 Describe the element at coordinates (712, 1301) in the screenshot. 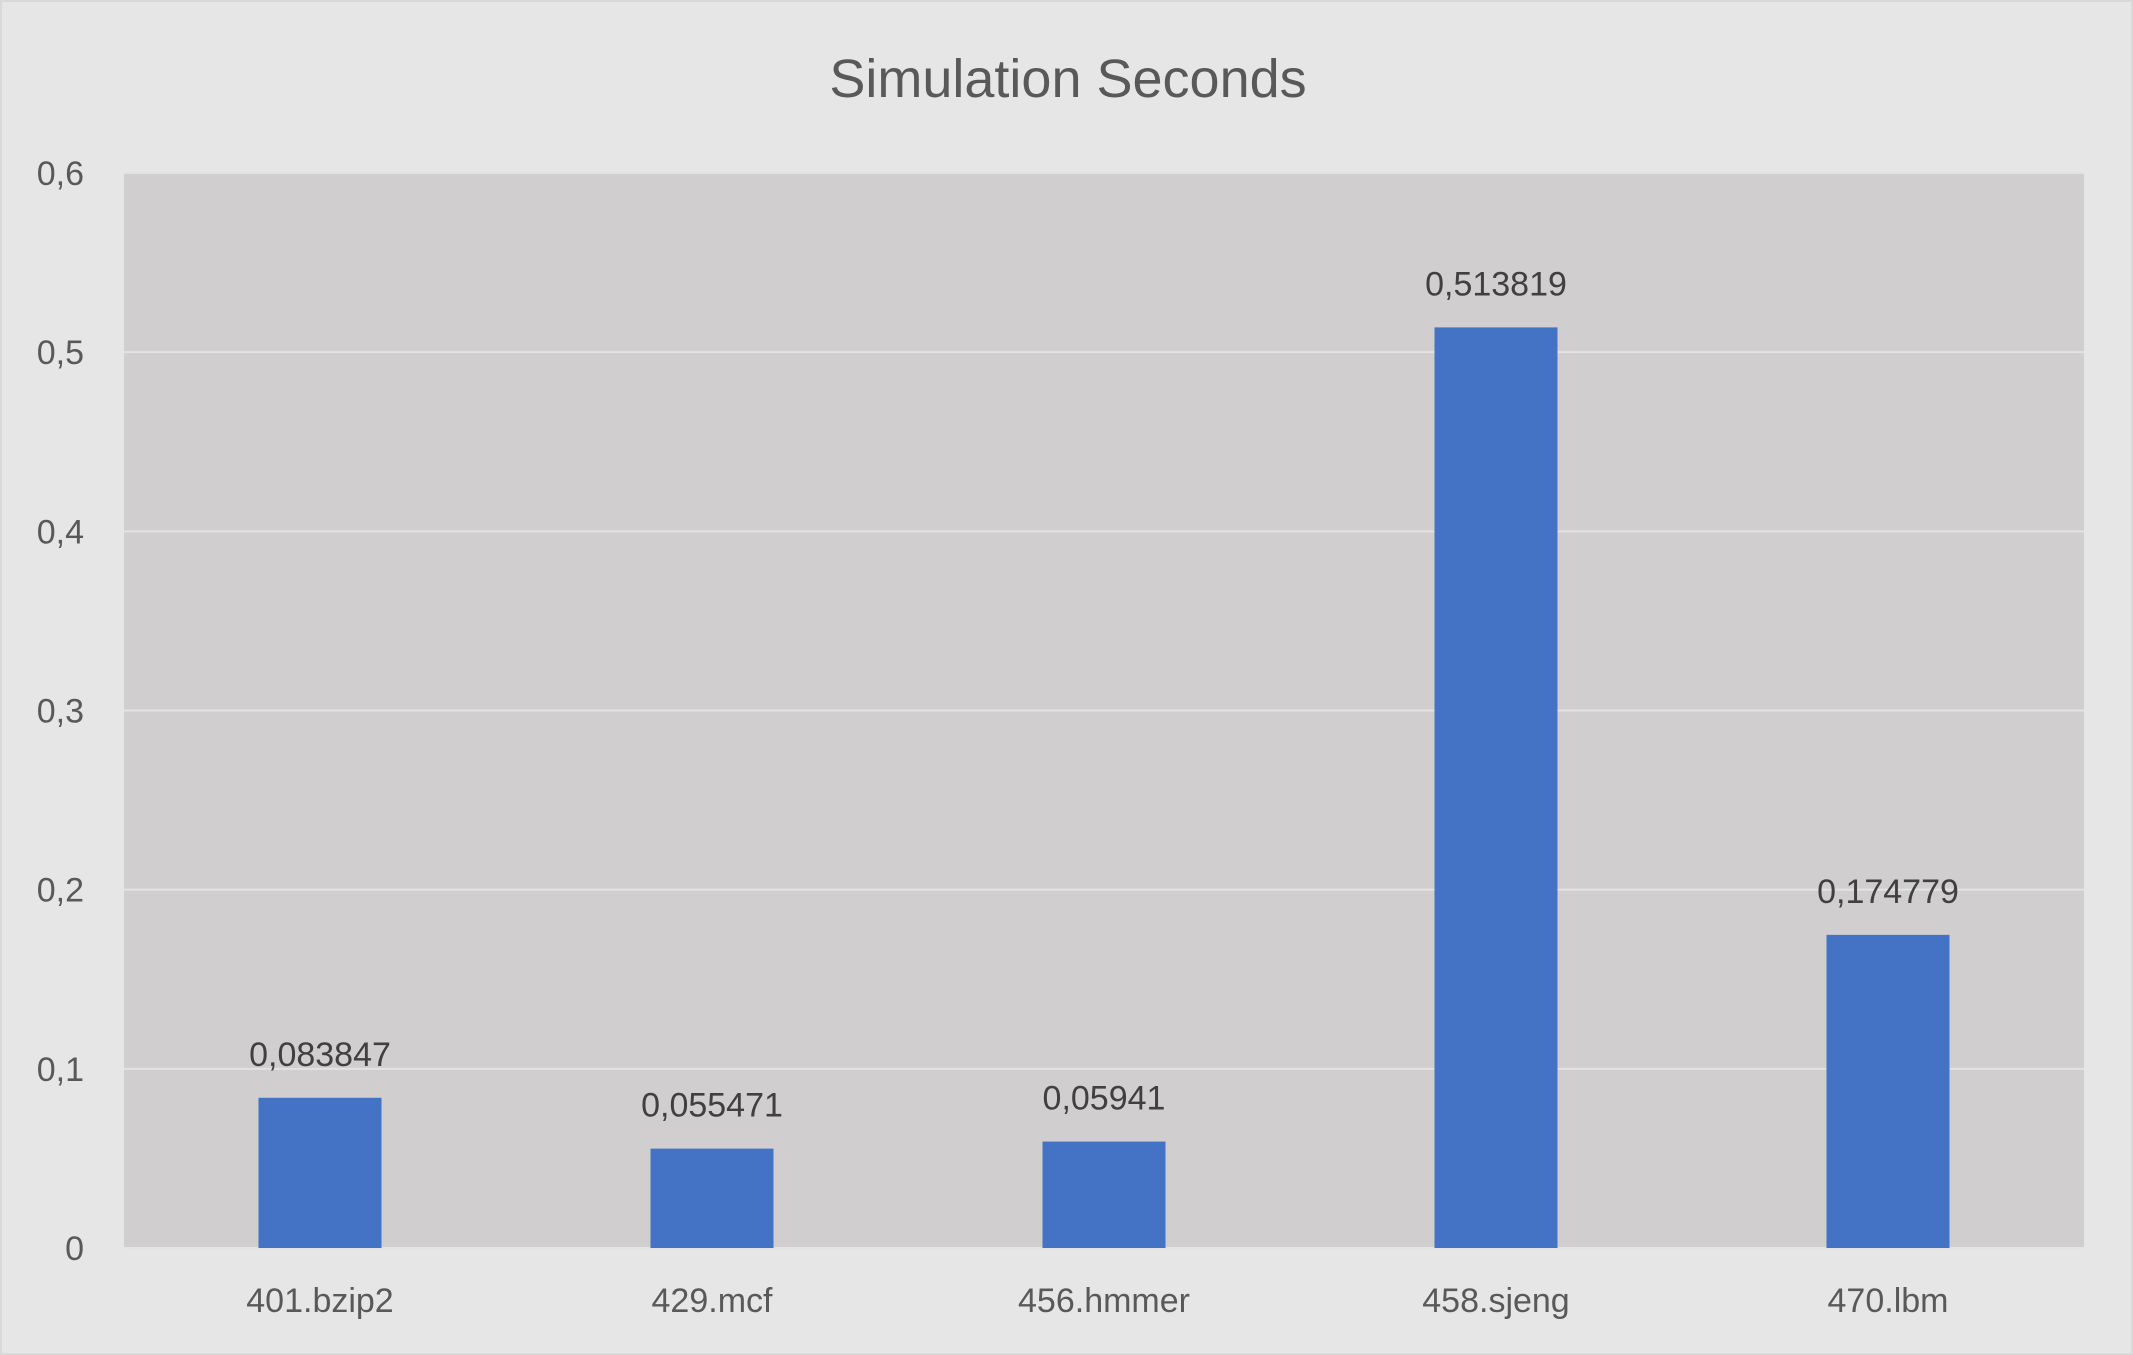

I see `x-tick-label: 429.mcf` at that location.